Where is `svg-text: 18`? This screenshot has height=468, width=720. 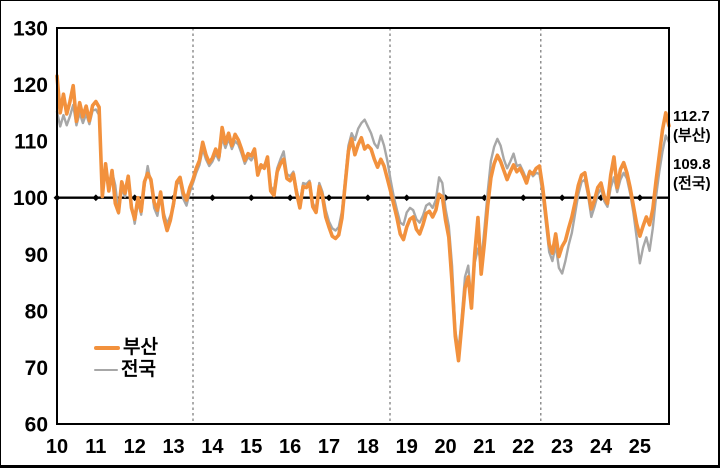 svg-text: 18 is located at coordinates (368, 447).